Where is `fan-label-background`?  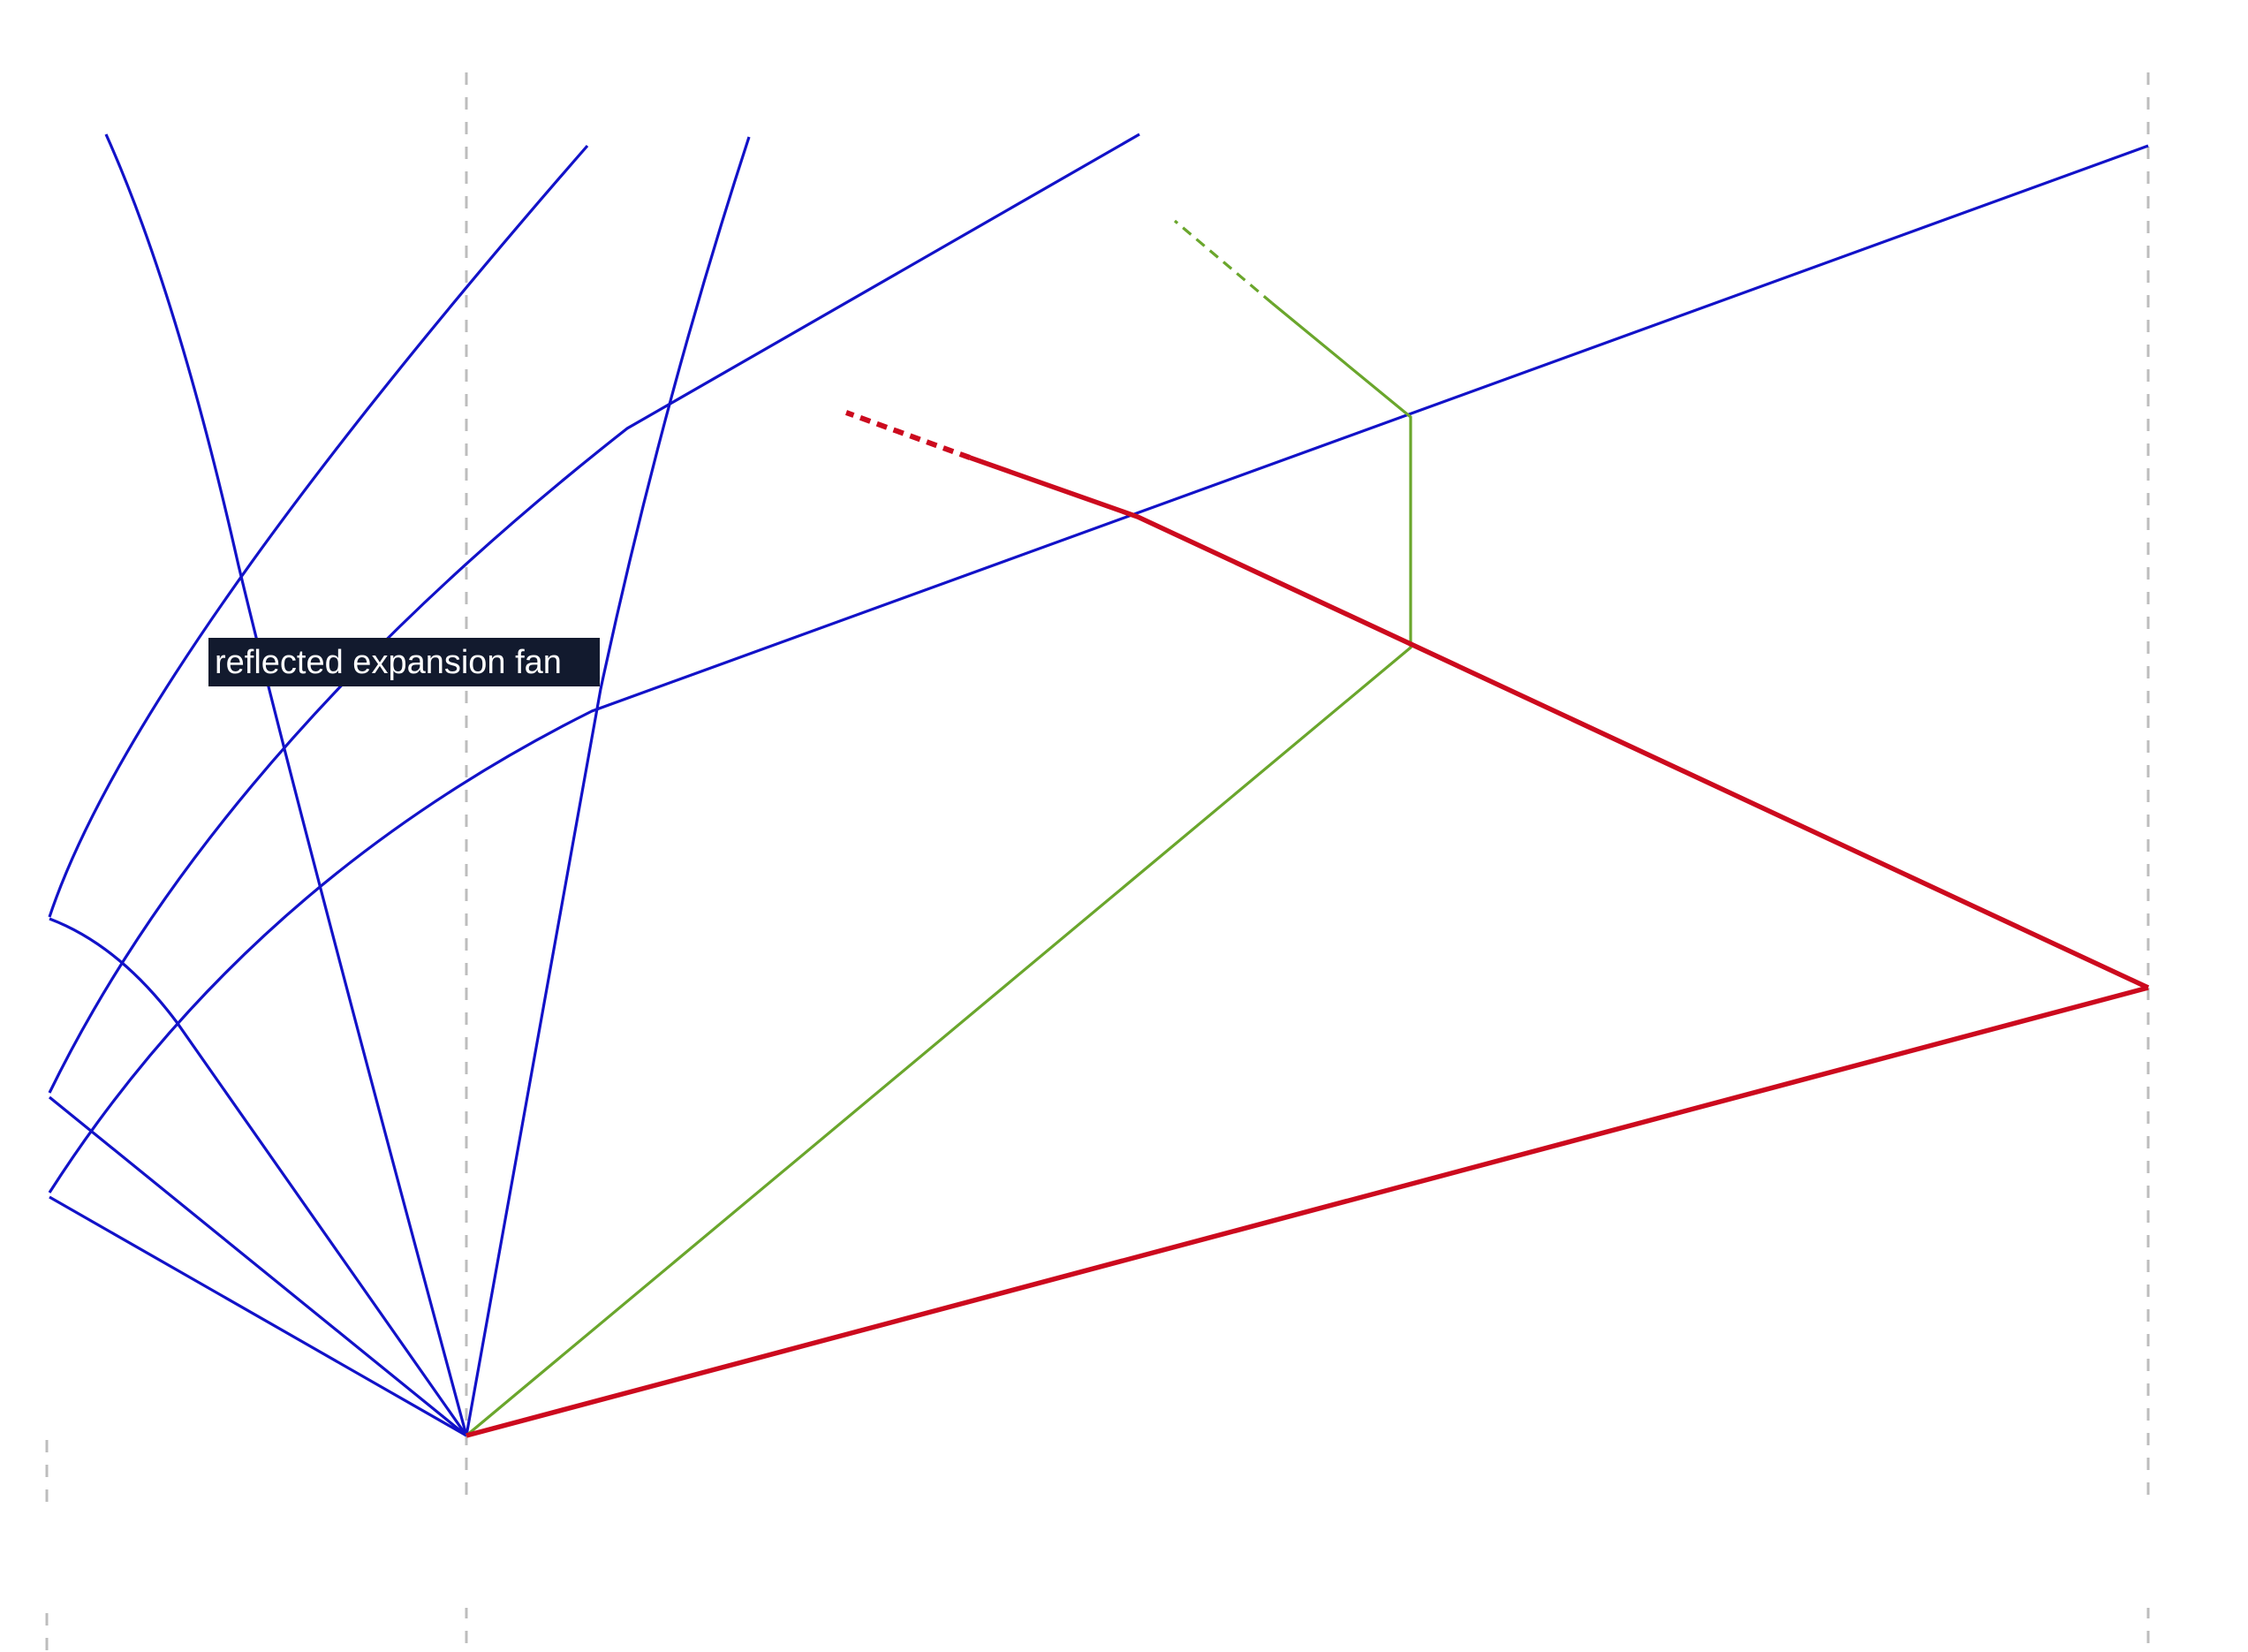 fan-label-background is located at coordinates (404, 662).